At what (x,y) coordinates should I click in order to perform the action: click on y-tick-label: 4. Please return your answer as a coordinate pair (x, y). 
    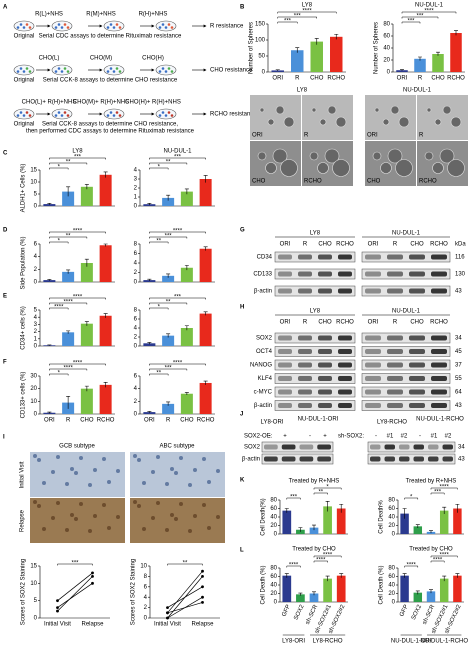
    Looking at the image, I should click on (136, 171).